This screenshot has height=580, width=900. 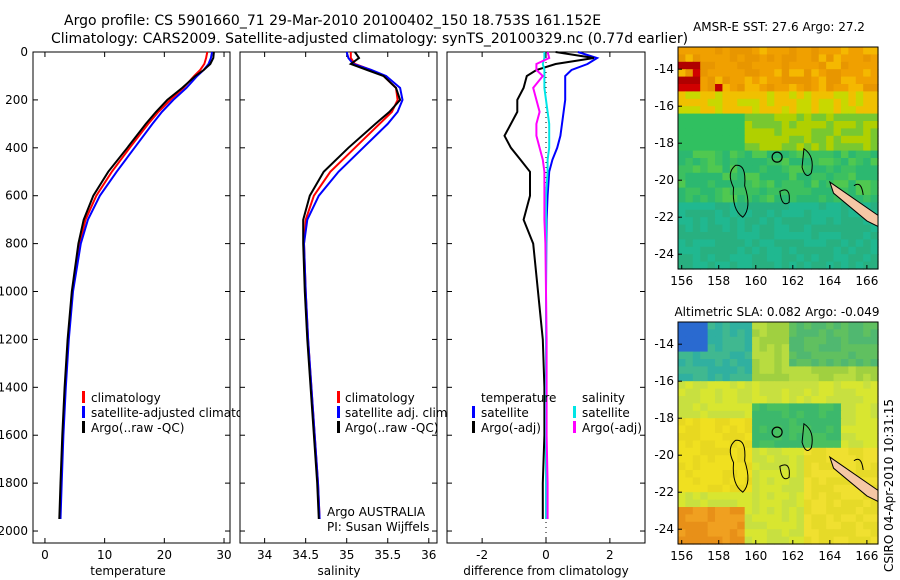 What do you see at coordinates (866, 556) in the screenshot?
I see `map-x-tick-label: 166` at bounding box center [866, 556].